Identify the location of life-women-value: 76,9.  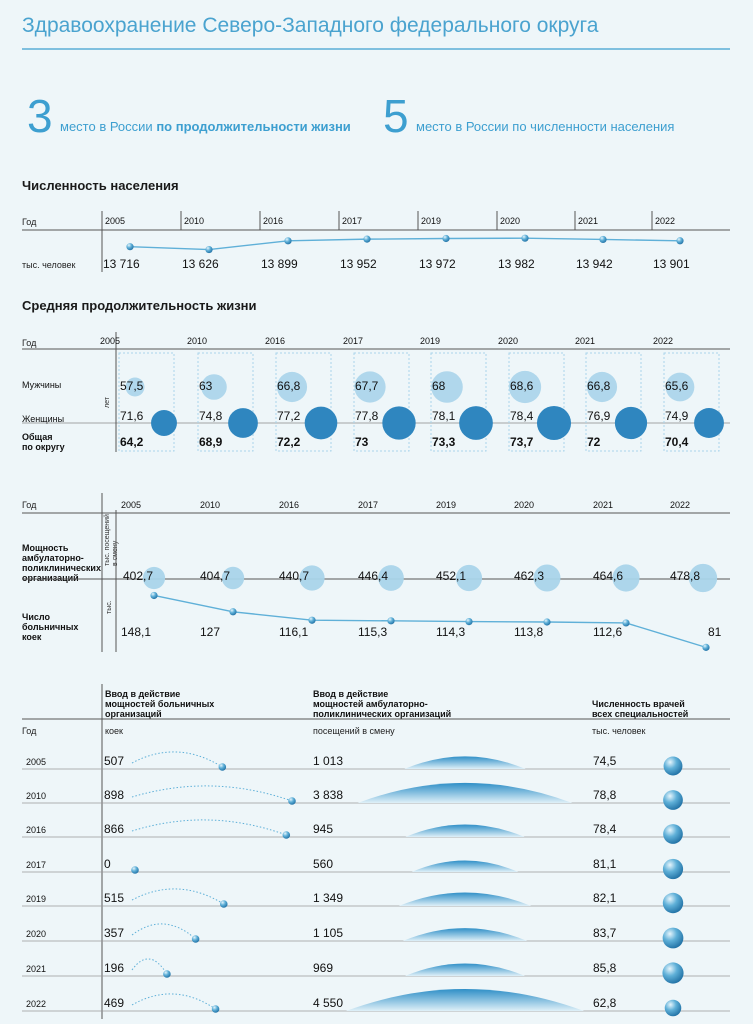
(599, 416).